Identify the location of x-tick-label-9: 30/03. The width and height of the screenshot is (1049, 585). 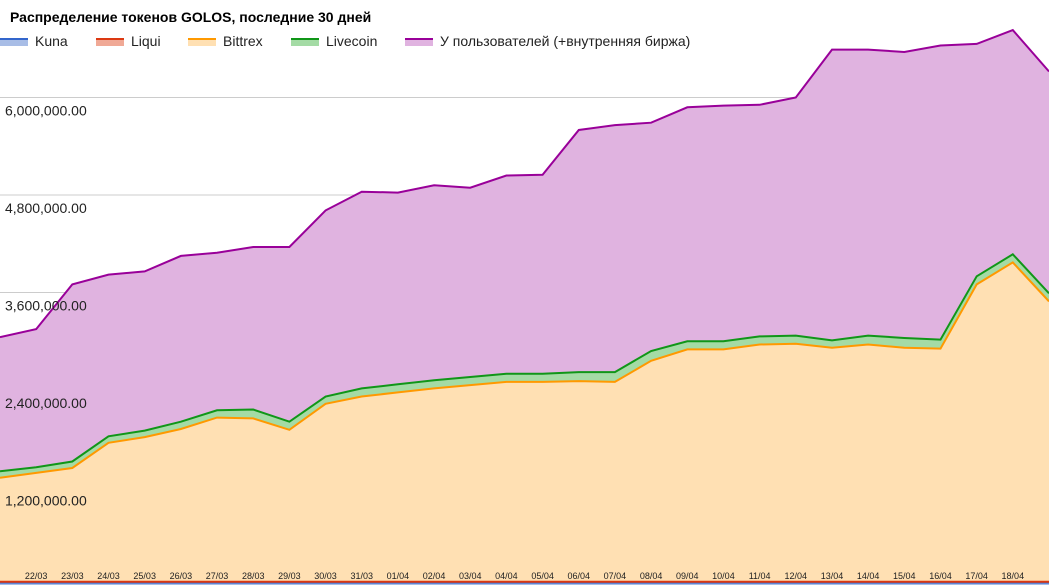
(325, 576).